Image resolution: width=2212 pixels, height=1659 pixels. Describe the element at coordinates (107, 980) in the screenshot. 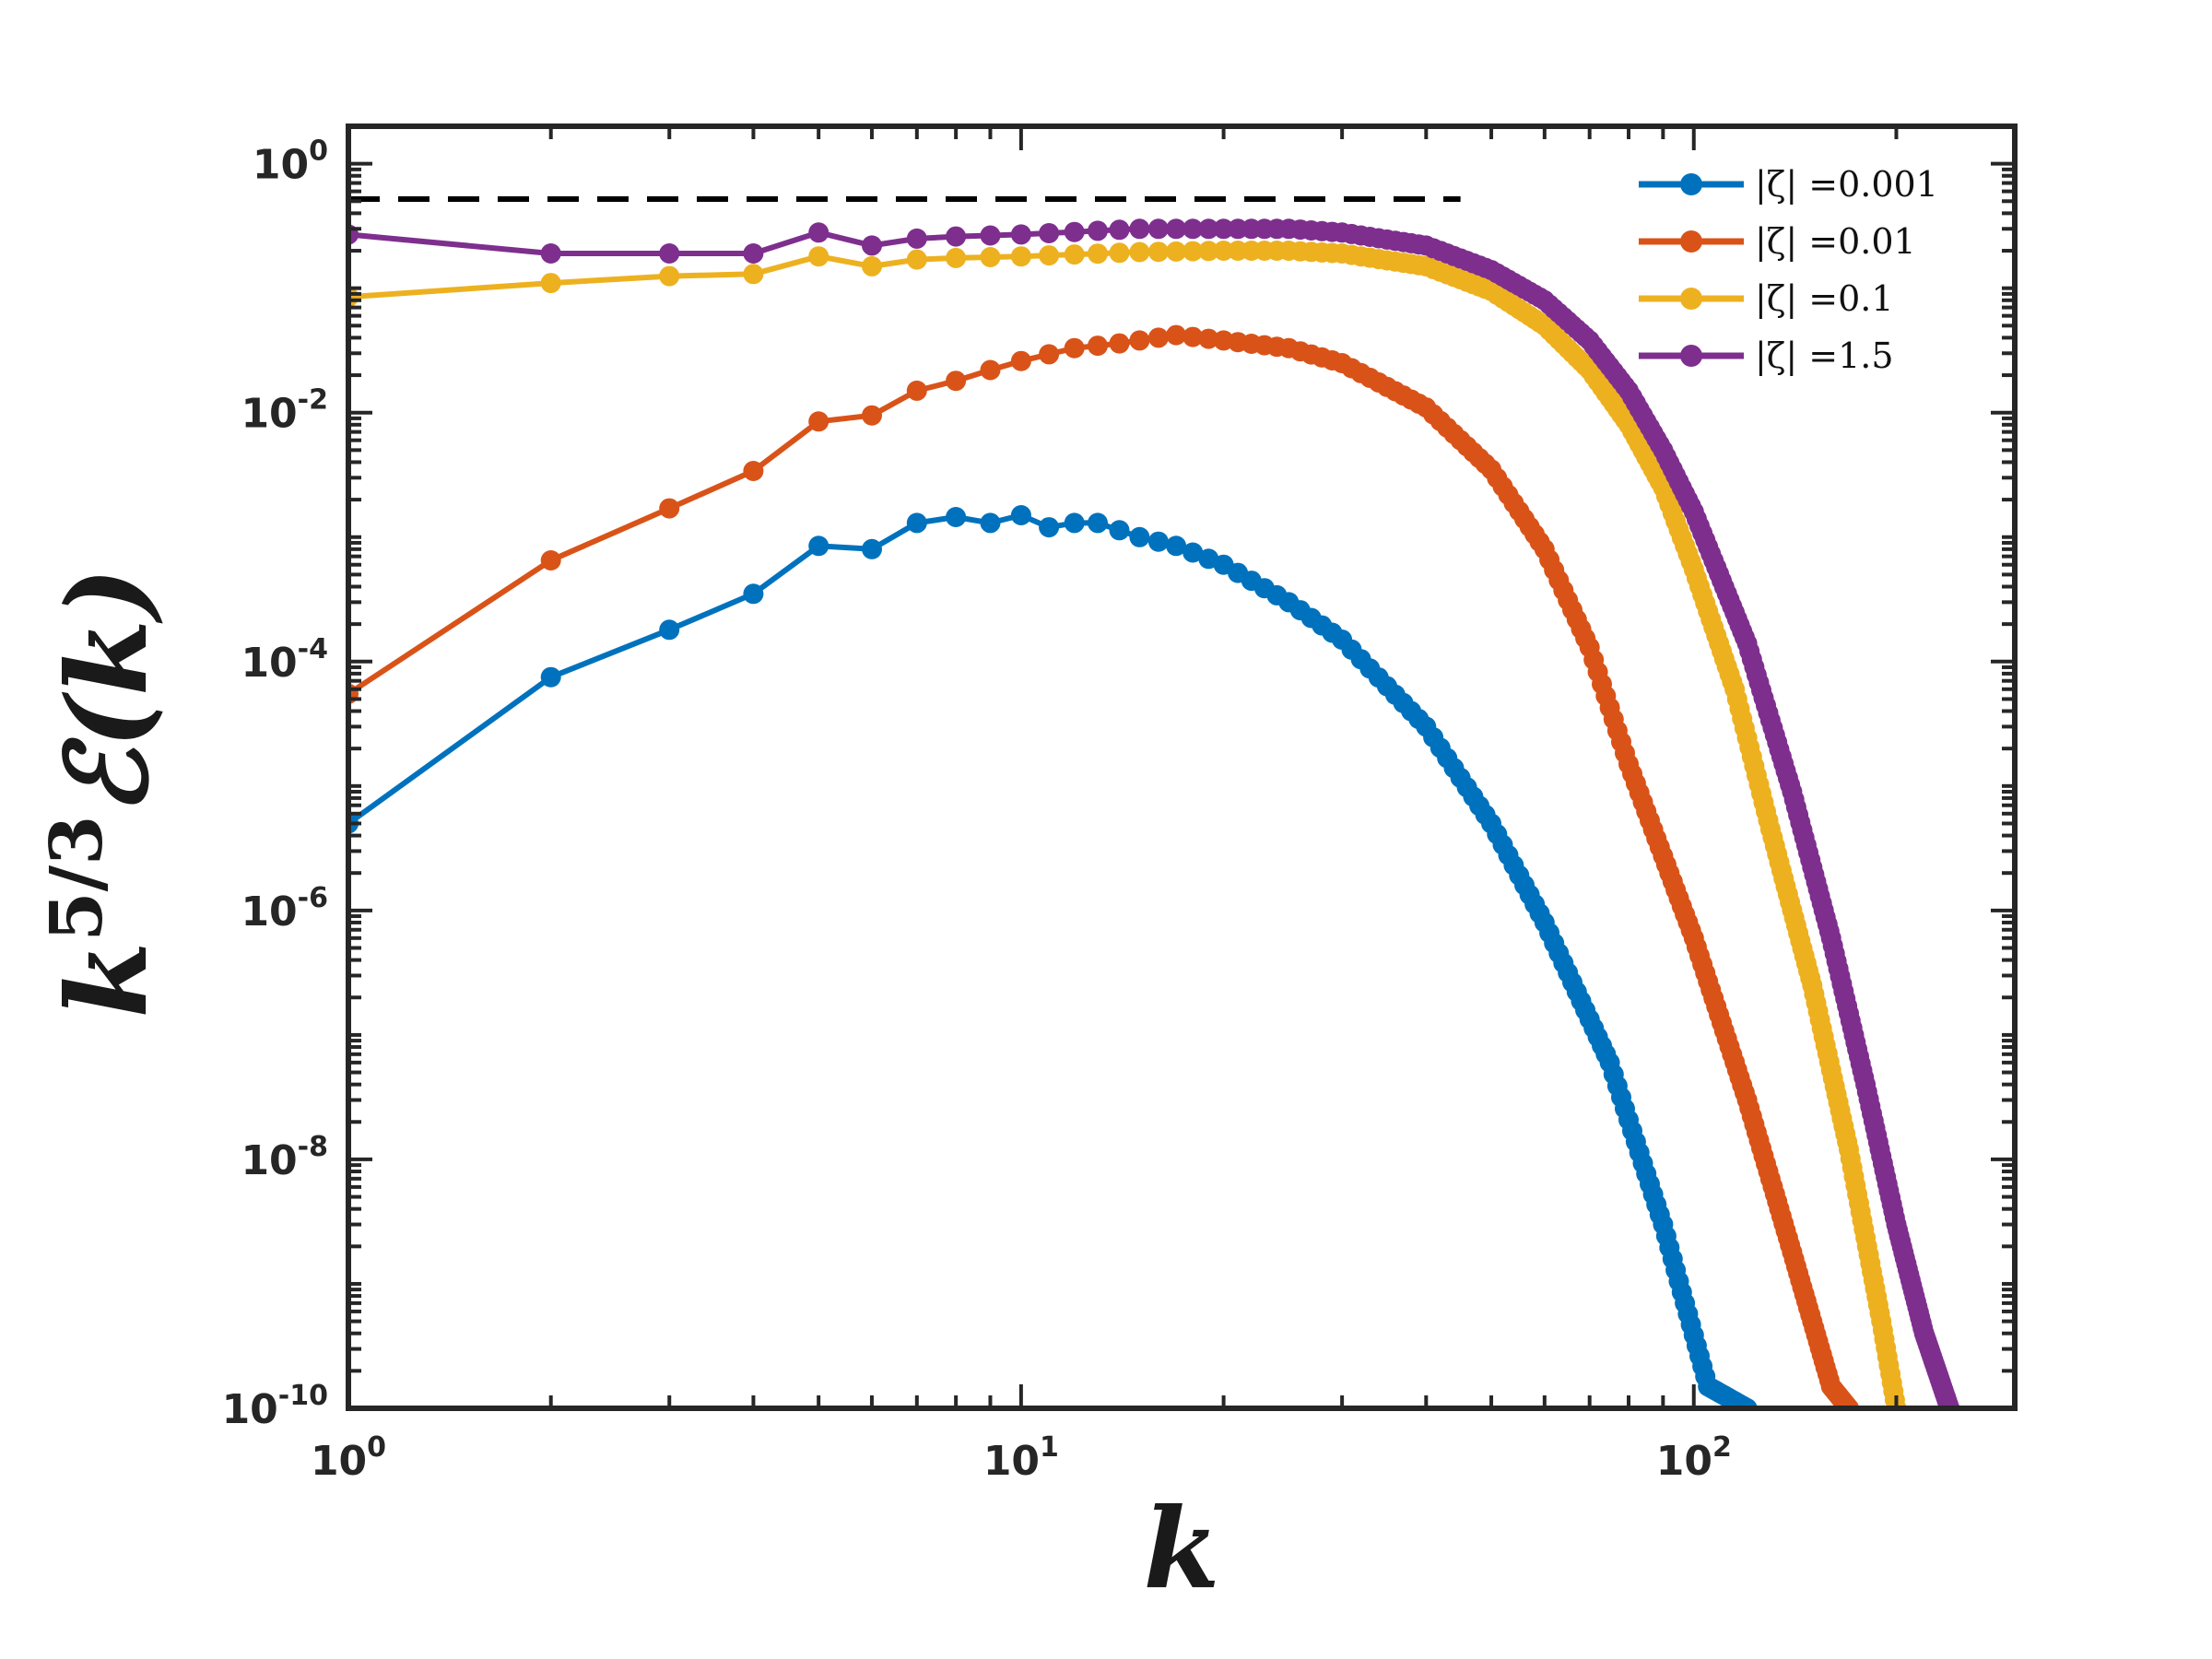

I see `y-axis-title-base: k` at that location.